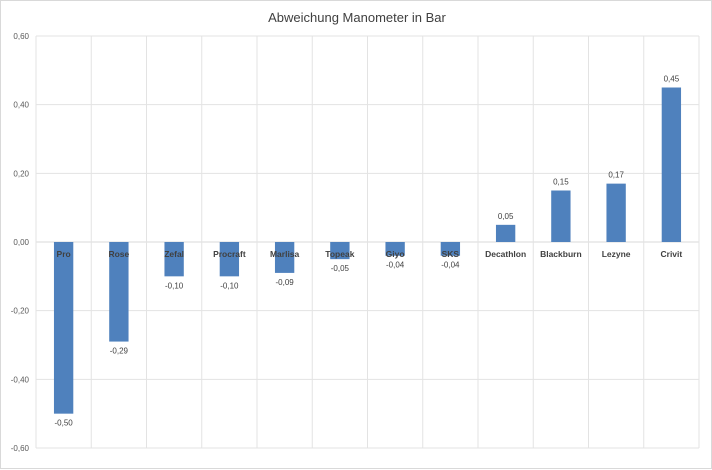 The height and width of the screenshot is (470, 712). What do you see at coordinates (229, 259) in the screenshot?
I see `bar-procraft` at bounding box center [229, 259].